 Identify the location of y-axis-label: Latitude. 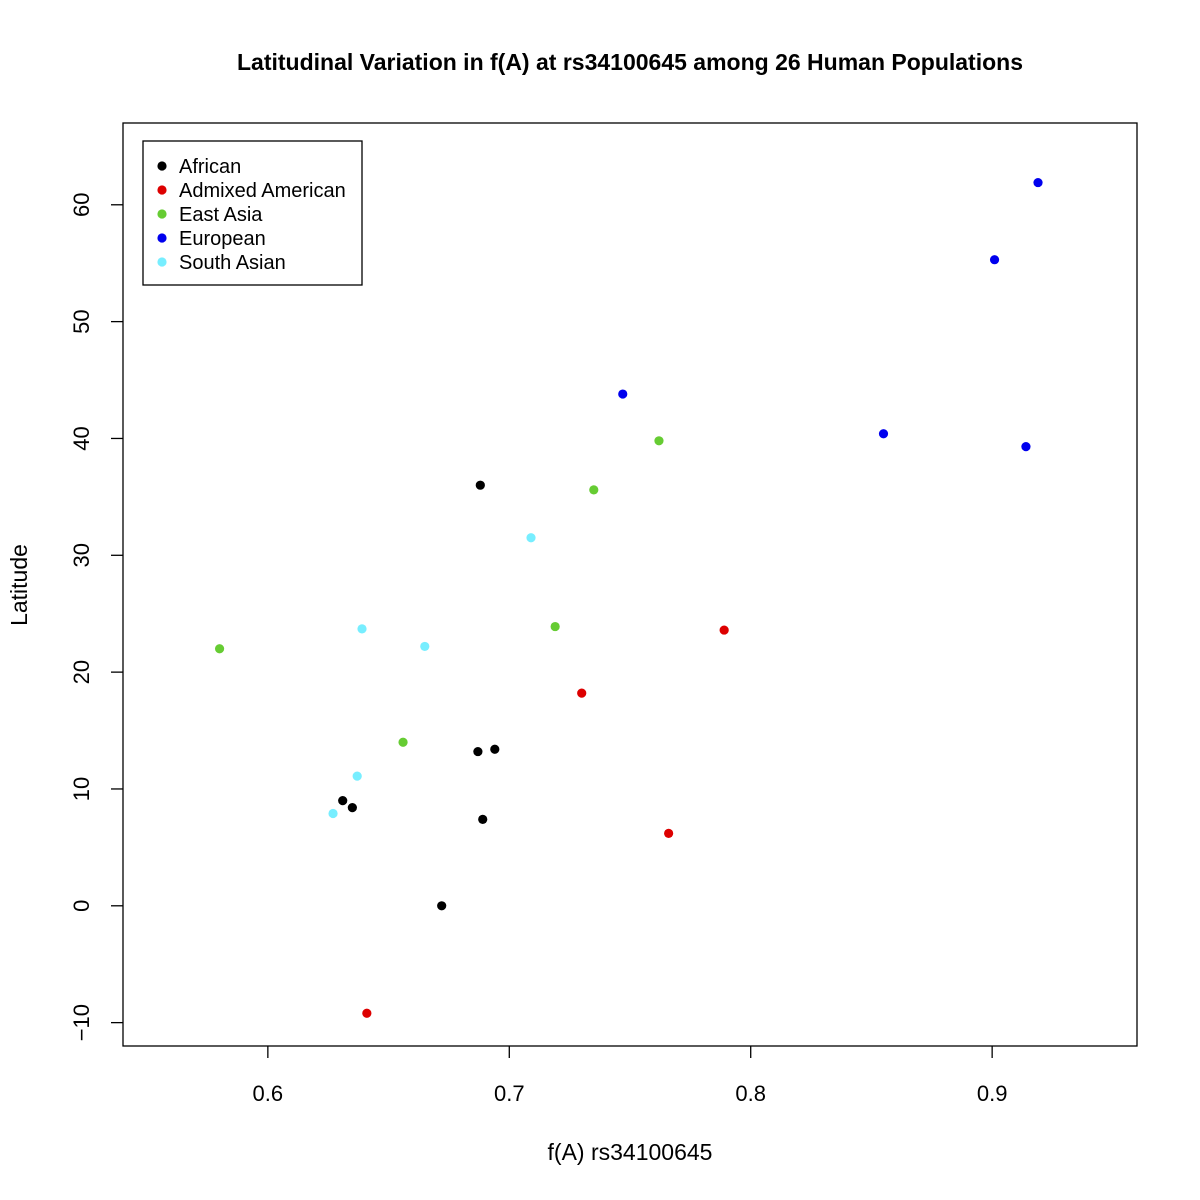
(19, 585).